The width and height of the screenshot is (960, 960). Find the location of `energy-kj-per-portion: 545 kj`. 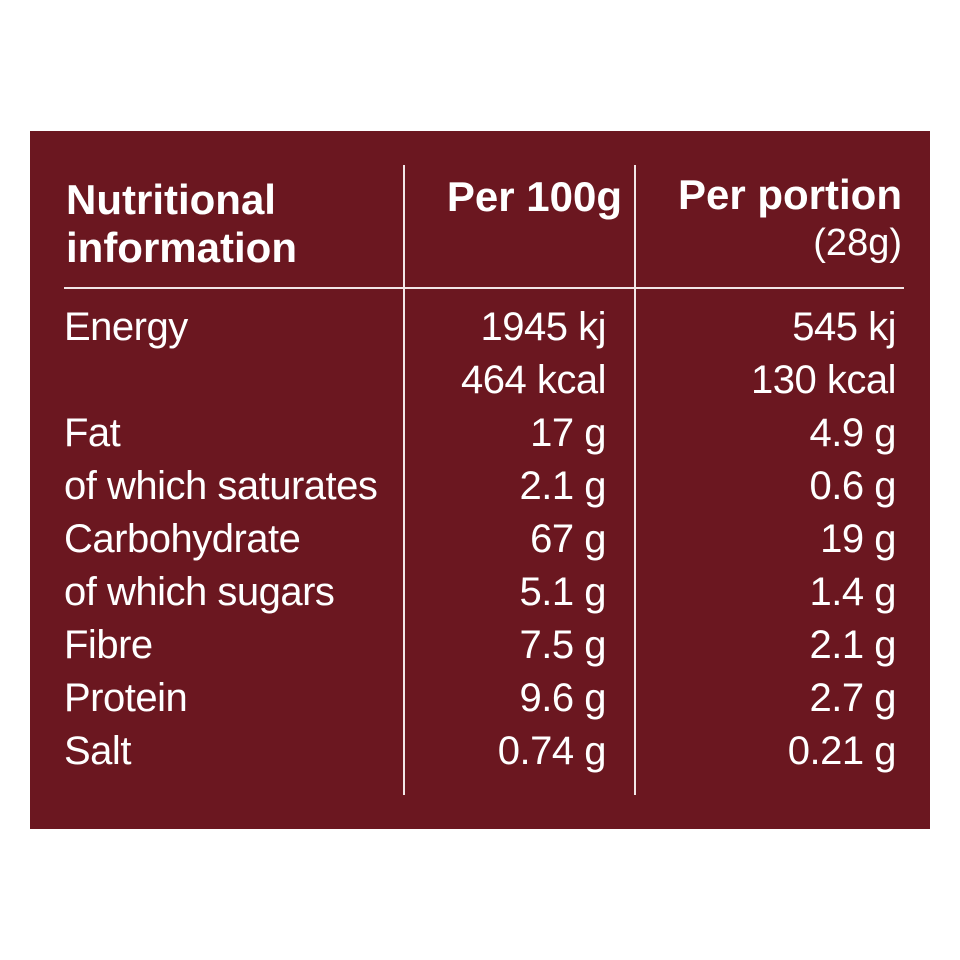

energy-kj-per-portion: 545 kj is located at coordinates (844, 327).